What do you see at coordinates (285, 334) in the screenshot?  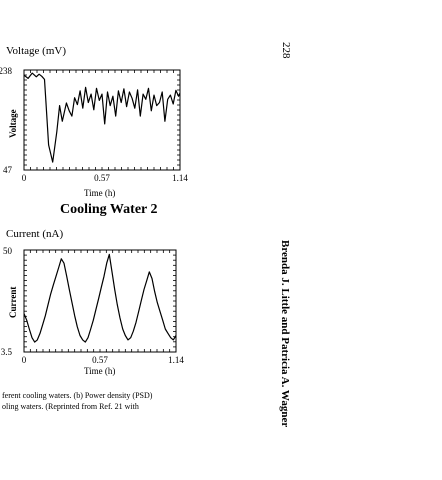 I see `running-head: Brenda J. Little and Patricia A. Wagner` at bounding box center [285, 334].